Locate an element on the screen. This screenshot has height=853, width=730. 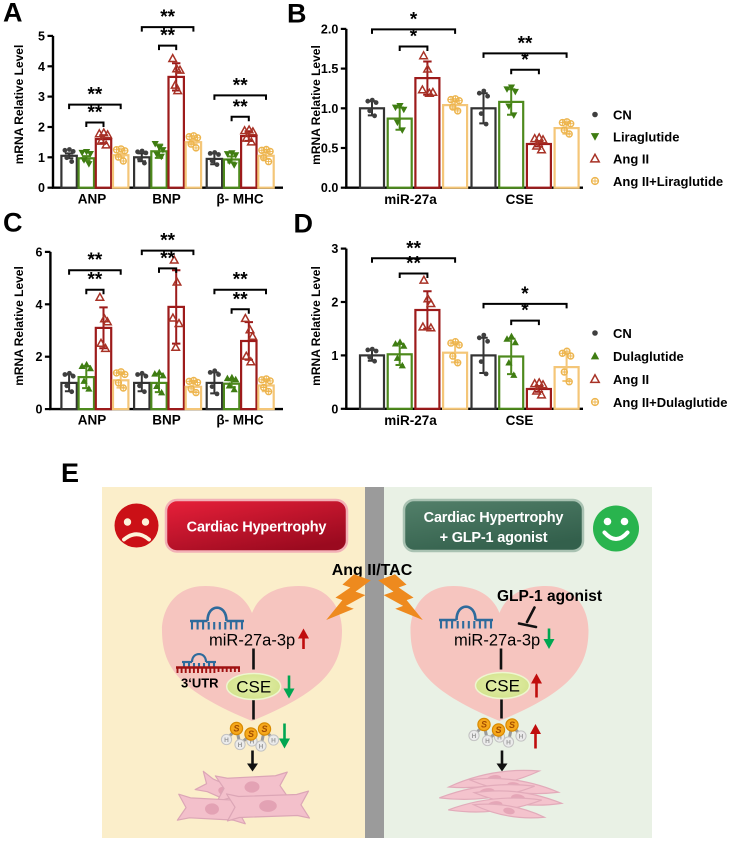
svg-text: E is located at coordinates (70, 473).